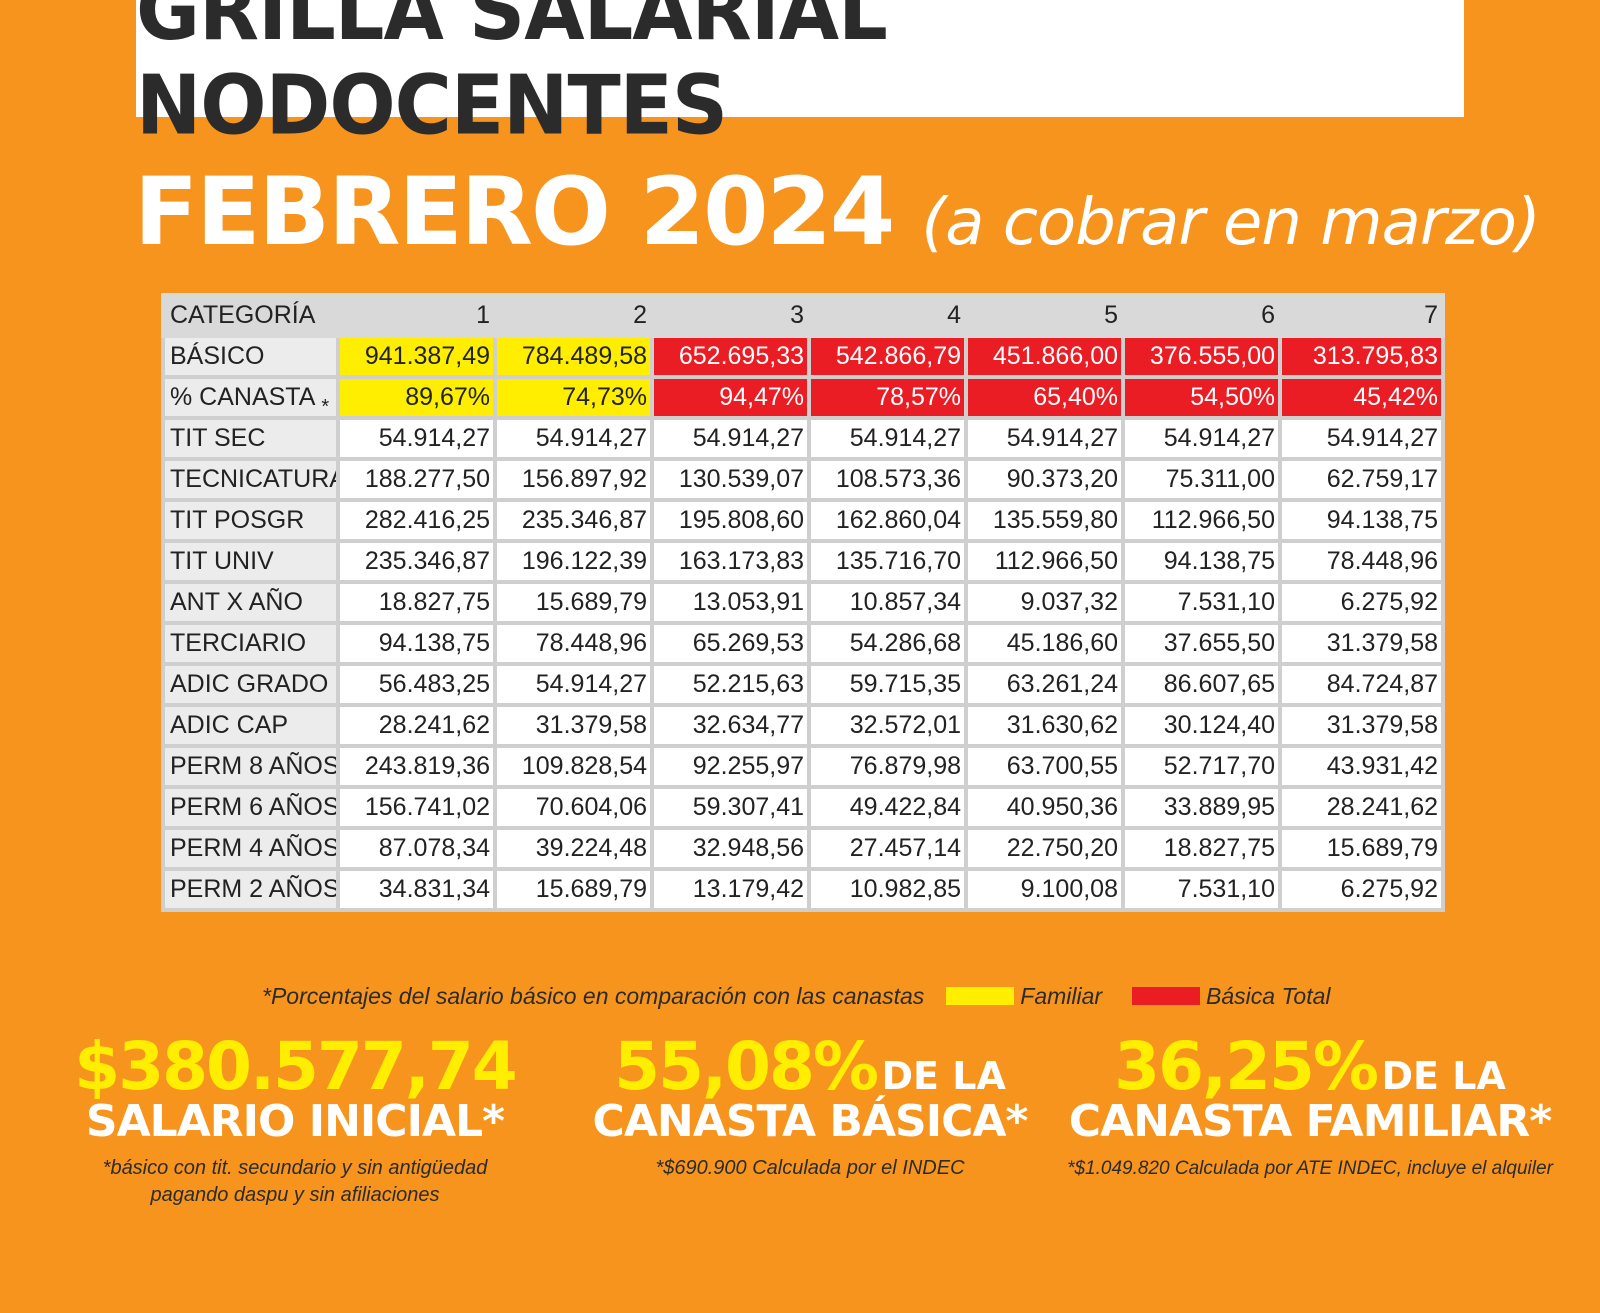  I want to click on row-label: TIT SEC, so click(250, 438).